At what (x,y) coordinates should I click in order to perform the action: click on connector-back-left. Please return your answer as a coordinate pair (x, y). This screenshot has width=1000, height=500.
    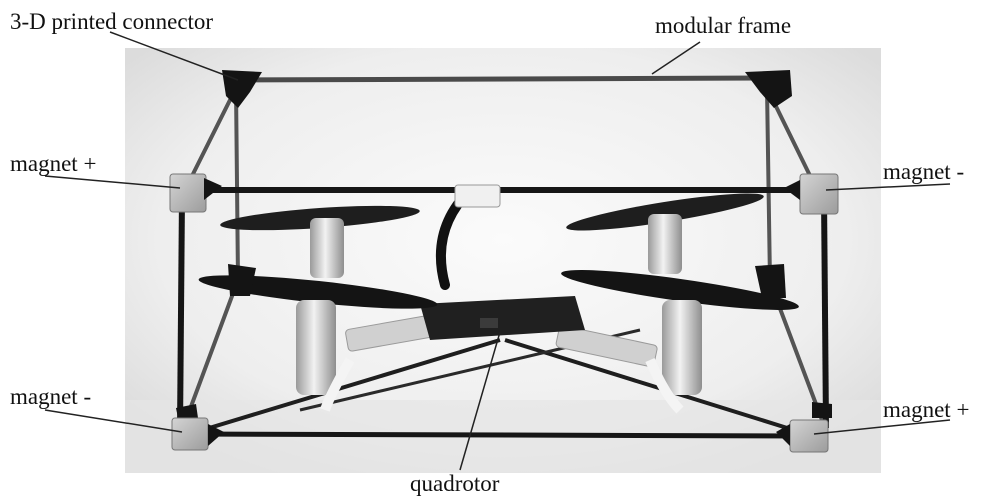
    Looking at the image, I should click on (242, 280).